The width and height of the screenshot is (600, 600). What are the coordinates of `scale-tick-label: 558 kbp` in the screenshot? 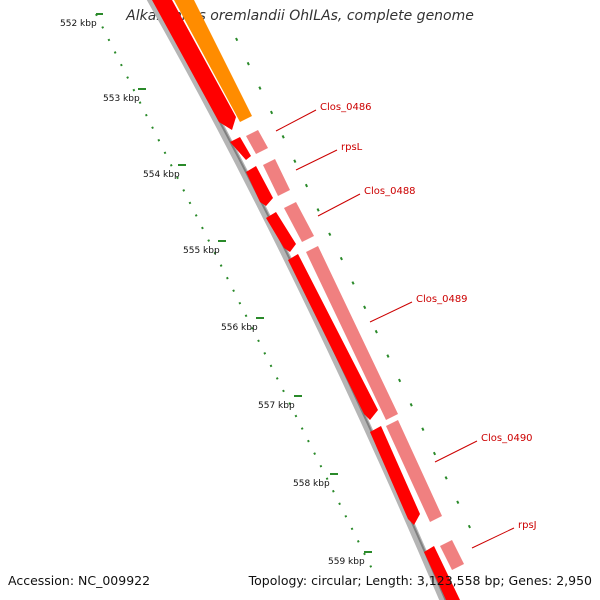 It's located at (311, 484).